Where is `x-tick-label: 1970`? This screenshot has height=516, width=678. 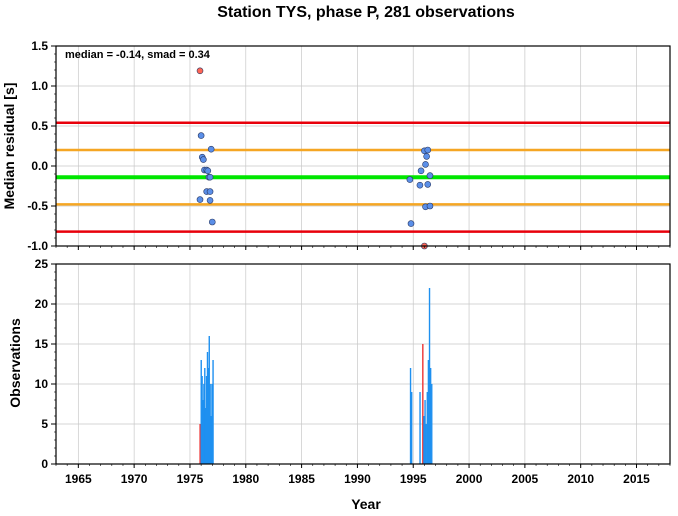
x-tick-label: 1970 is located at coordinates (134, 479).